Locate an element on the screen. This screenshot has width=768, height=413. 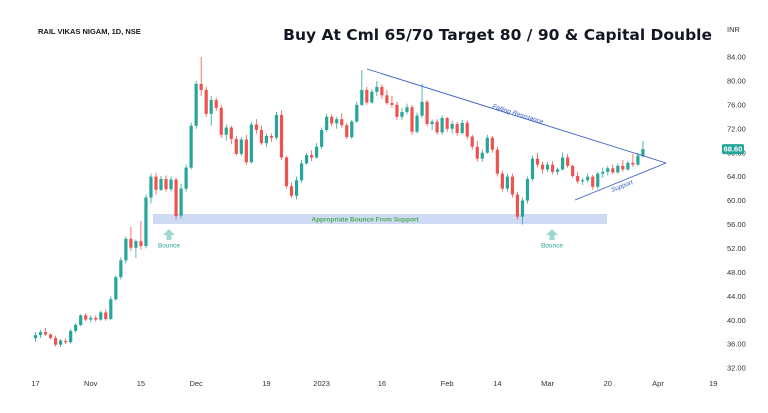
y-tick-label: 64.00 is located at coordinates (736, 176).